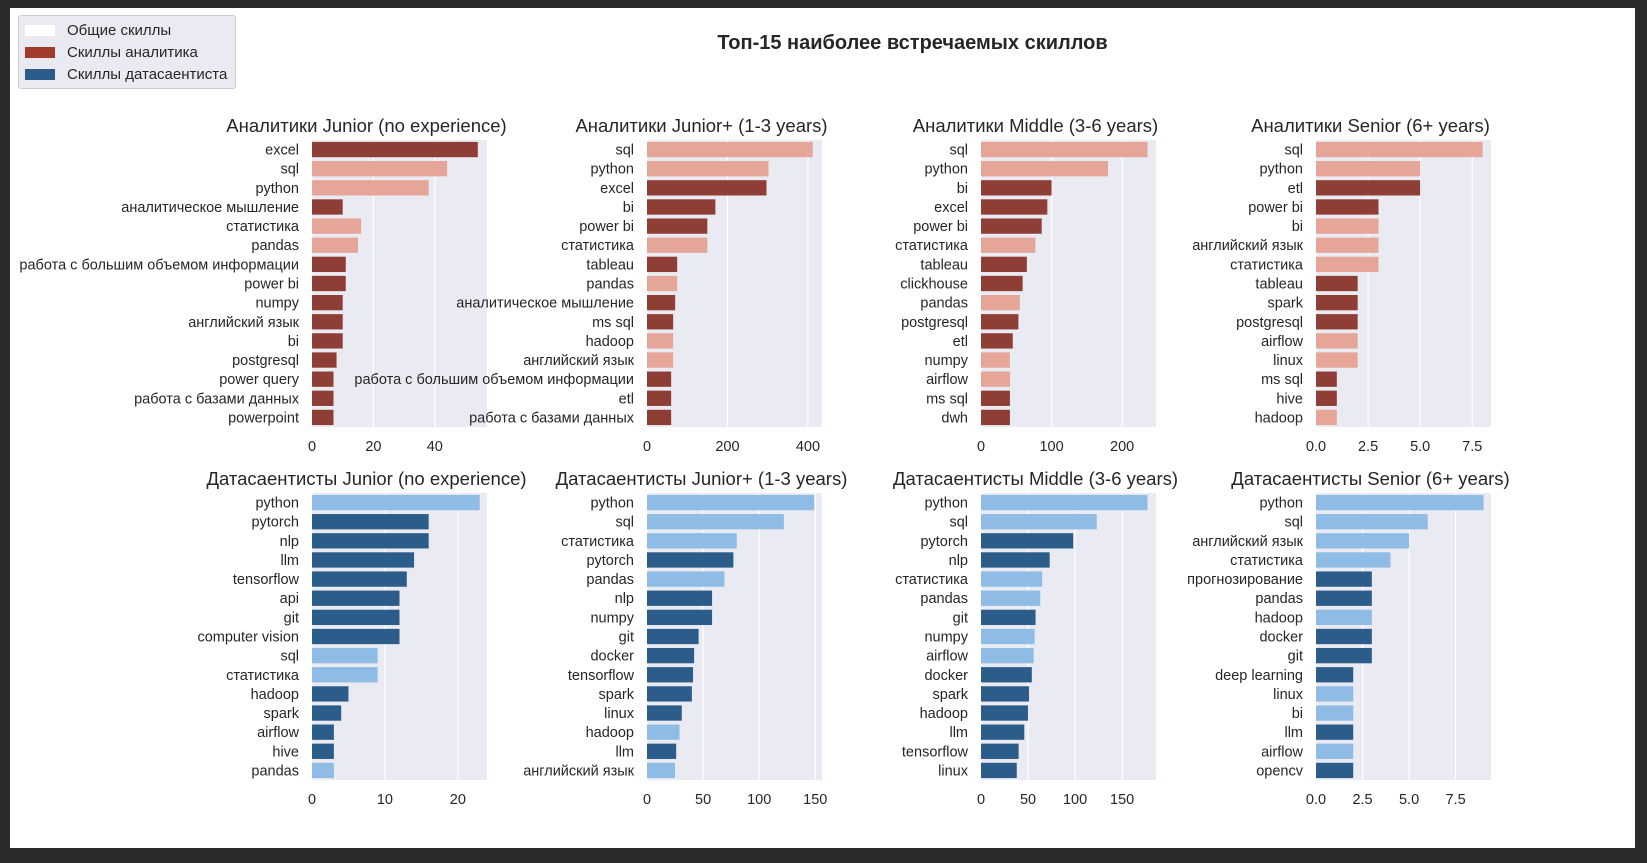  Describe the element at coordinates (617, 189) in the screenshot. I see `category-label: excel` at that location.